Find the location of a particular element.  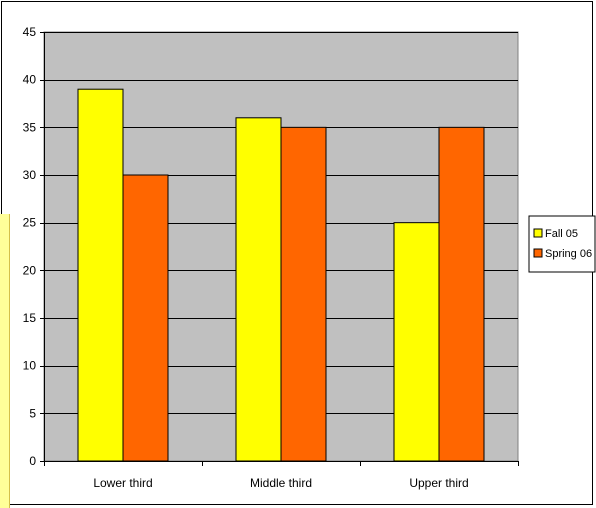

y-tick-label: 10 is located at coordinates (30, 366).